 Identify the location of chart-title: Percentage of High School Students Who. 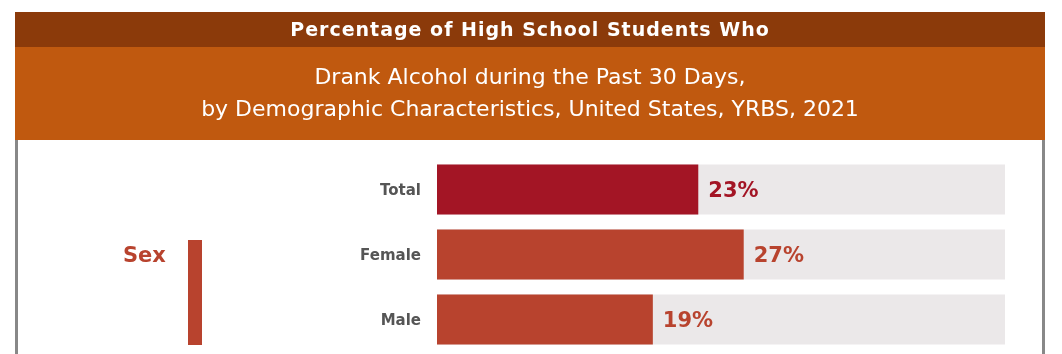
(530, 29).